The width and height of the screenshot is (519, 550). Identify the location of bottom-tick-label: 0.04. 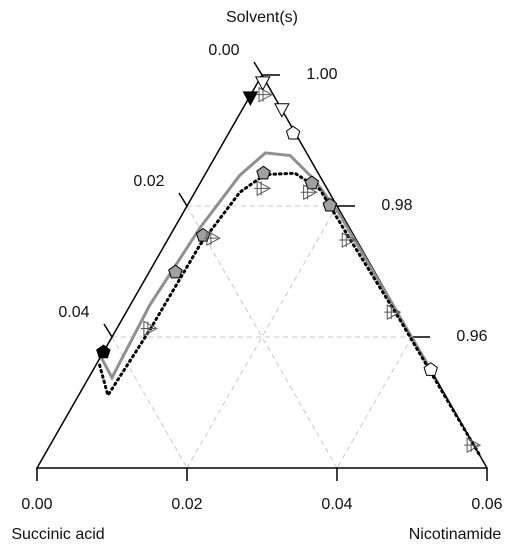
(336, 504).